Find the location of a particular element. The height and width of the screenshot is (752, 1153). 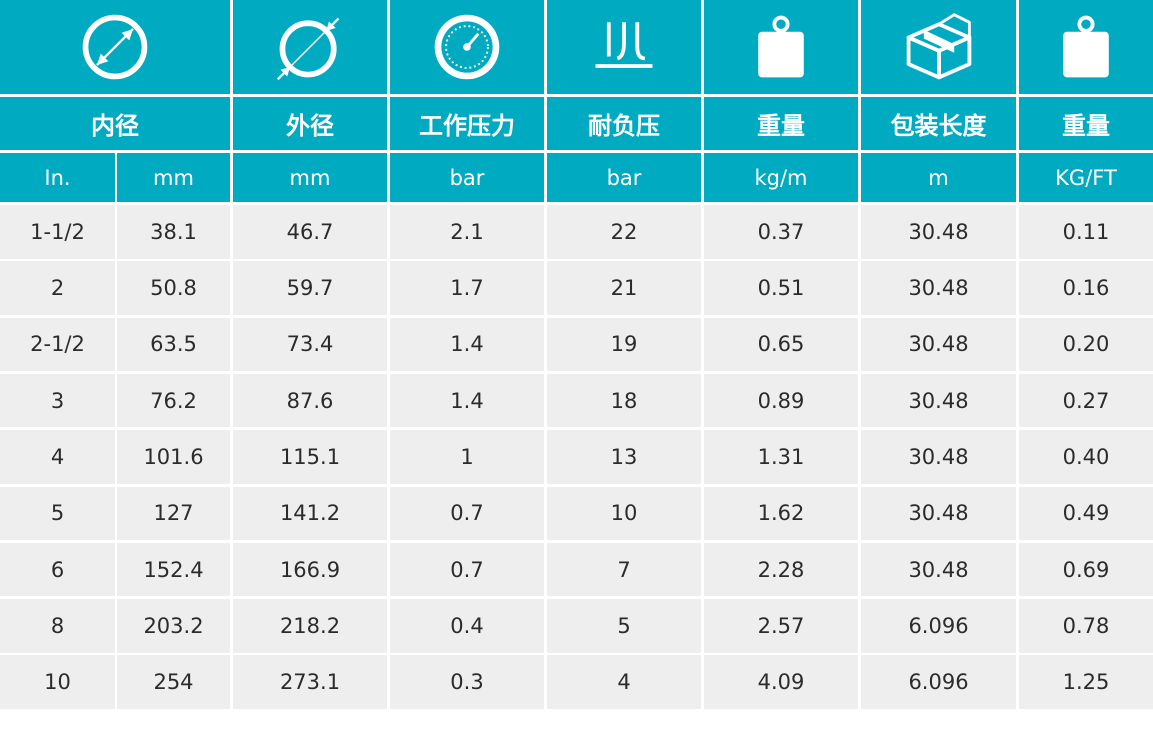

column-unit: In. is located at coordinates (57, 177).